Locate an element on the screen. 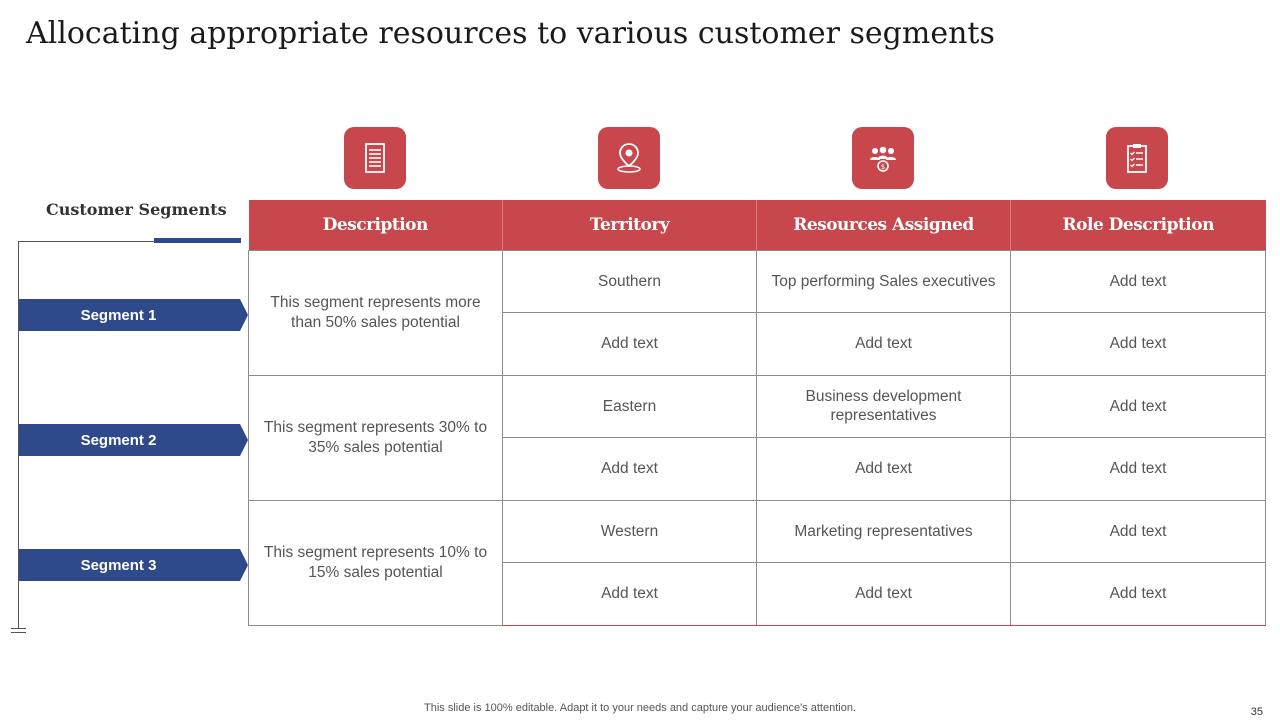 The width and height of the screenshot is (1280, 720). segments-heading: Customer Segments is located at coordinates (136, 209).